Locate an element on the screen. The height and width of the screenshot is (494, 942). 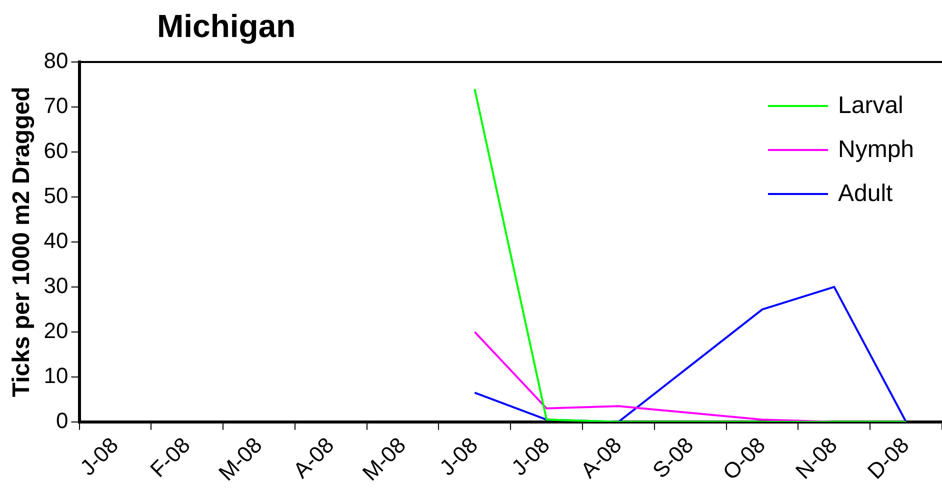
legend-label: Nymph is located at coordinates (876, 150).